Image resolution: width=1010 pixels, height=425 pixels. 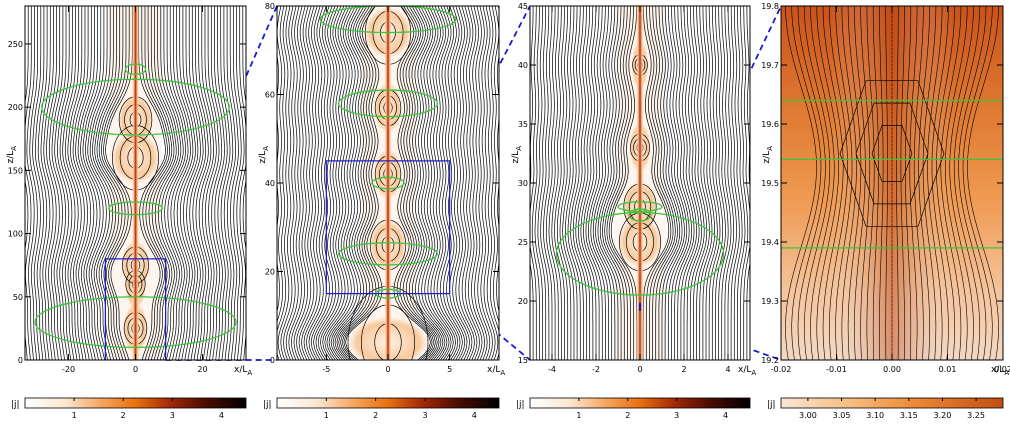 I want to click on x-tick-label: -0.02, so click(x=781, y=369).